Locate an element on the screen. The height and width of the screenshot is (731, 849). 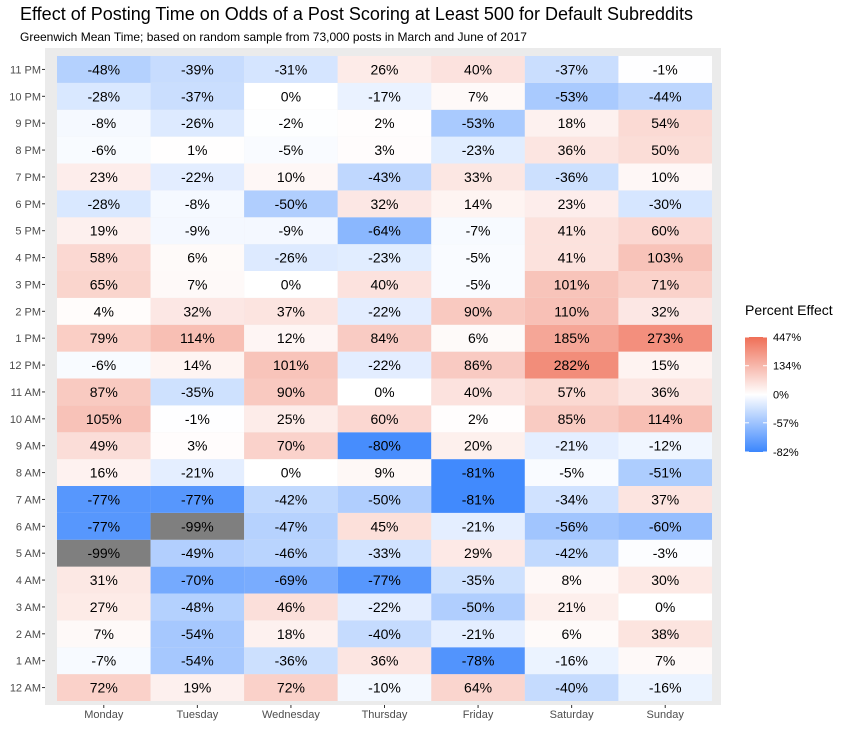
x-tick-label: Tuesday is located at coordinates (197, 715).